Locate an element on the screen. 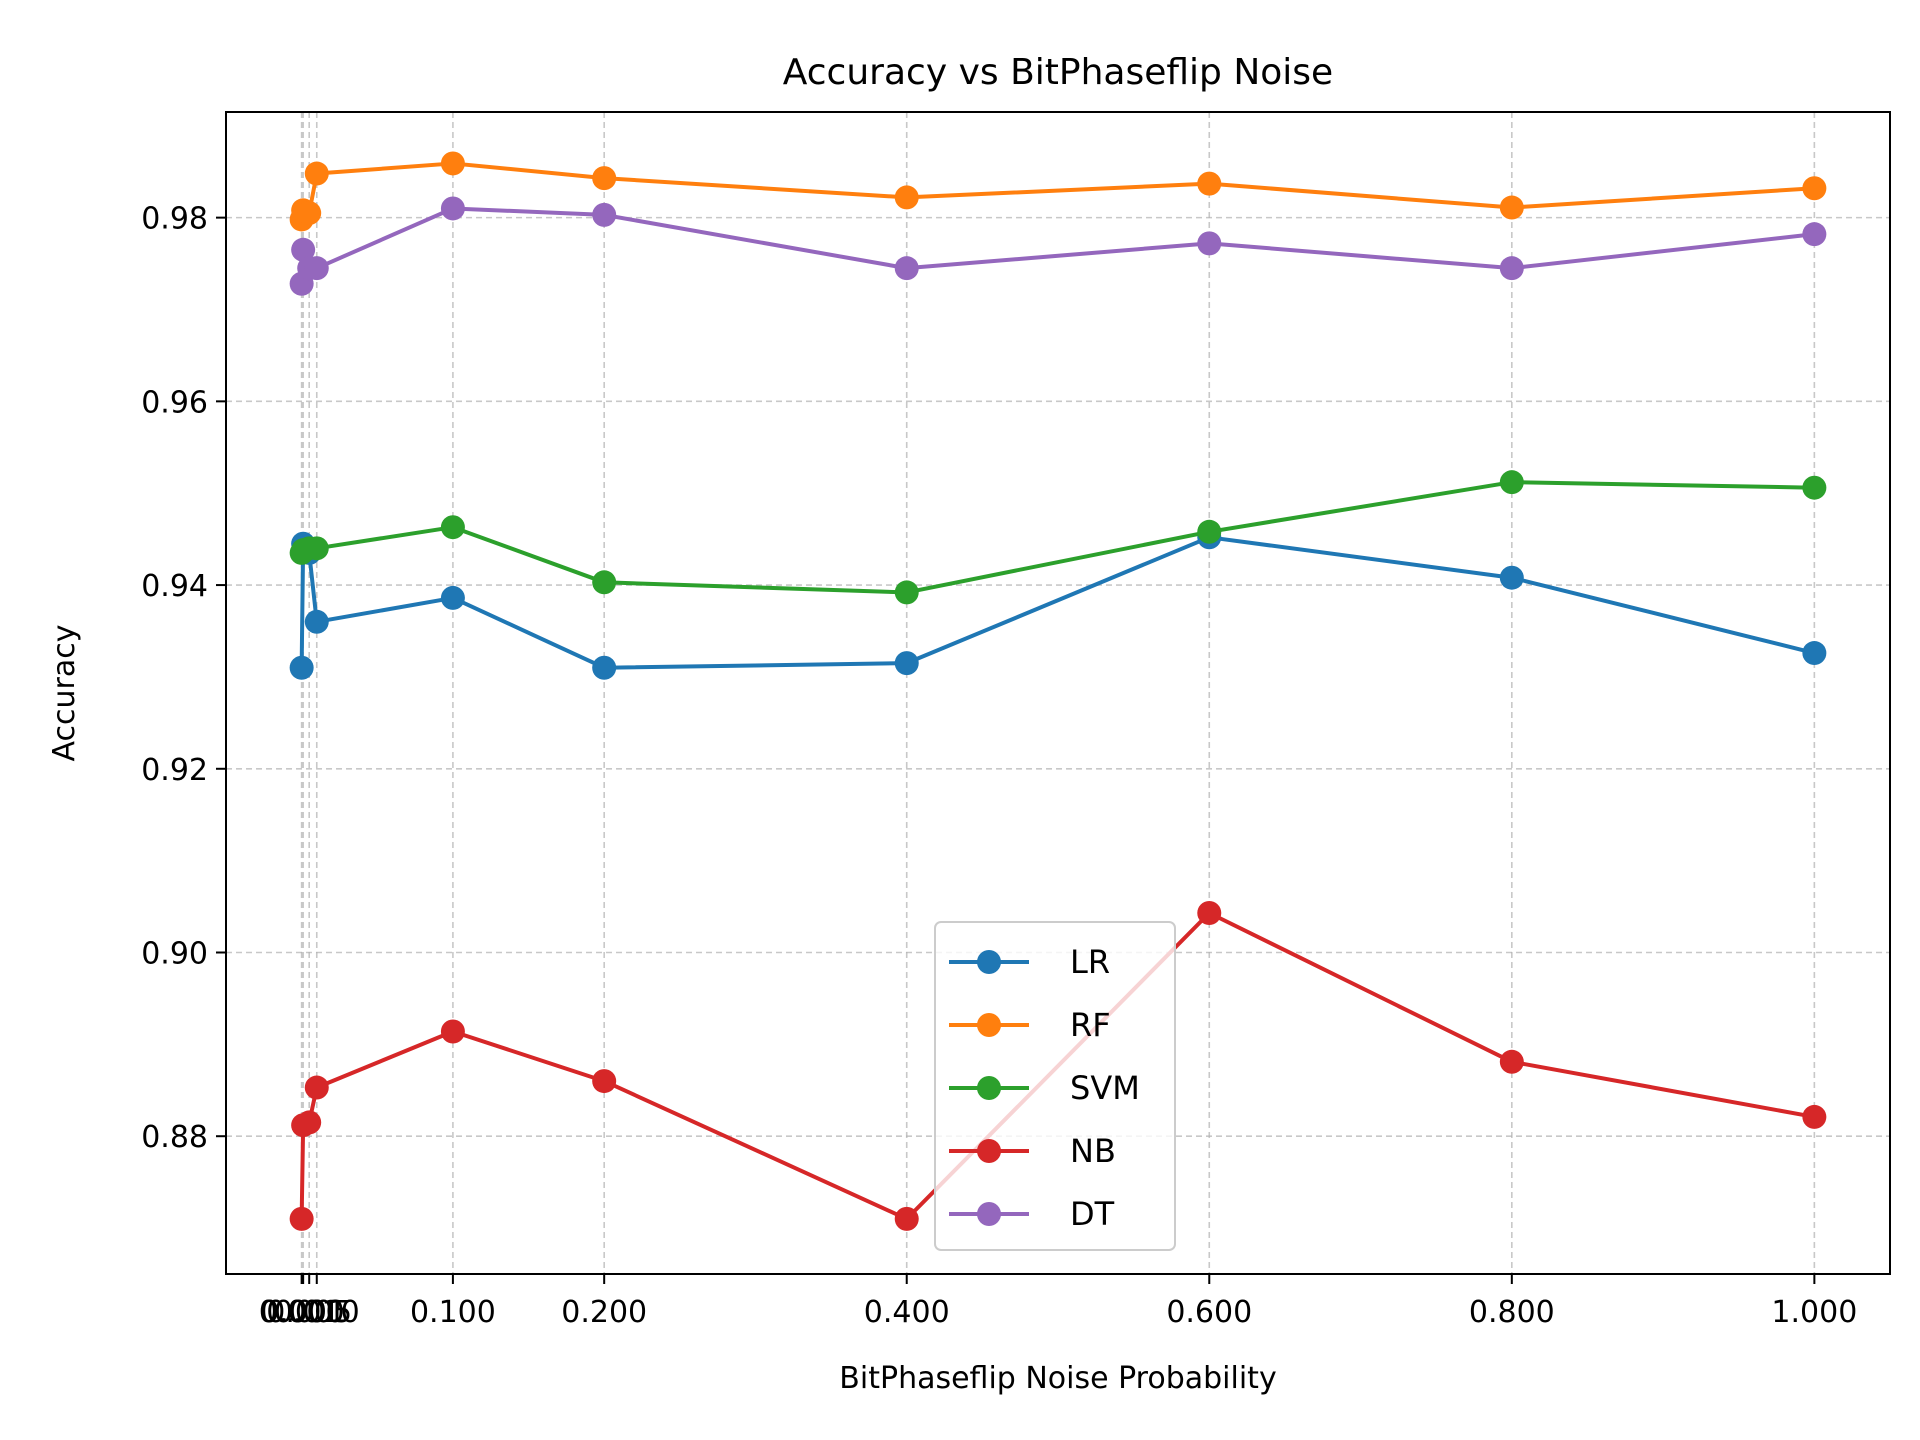 This screenshot has width=1920, height=1440. x-tick-label: 0.200 is located at coordinates (604, 1312).